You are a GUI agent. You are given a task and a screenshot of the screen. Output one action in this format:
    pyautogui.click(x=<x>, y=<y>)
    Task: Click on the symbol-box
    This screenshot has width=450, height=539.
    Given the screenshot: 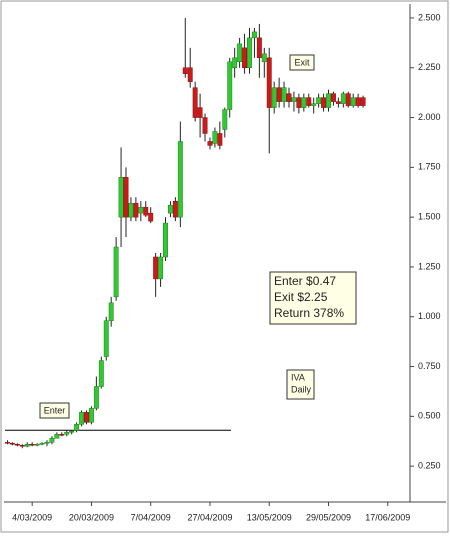 What is the action you would take?
    pyautogui.click(x=300, y=384)
    